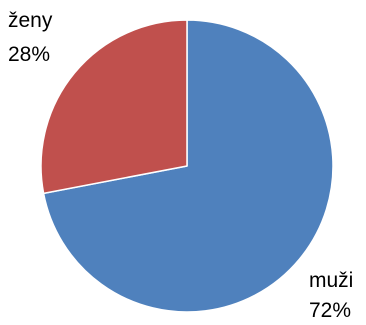 This screenshot has width=366, height=325. What do you see at coordinates (29, 54) in the screenshot?
I see `slice-value-zeny: 28%` at bounding box center [29, 54].